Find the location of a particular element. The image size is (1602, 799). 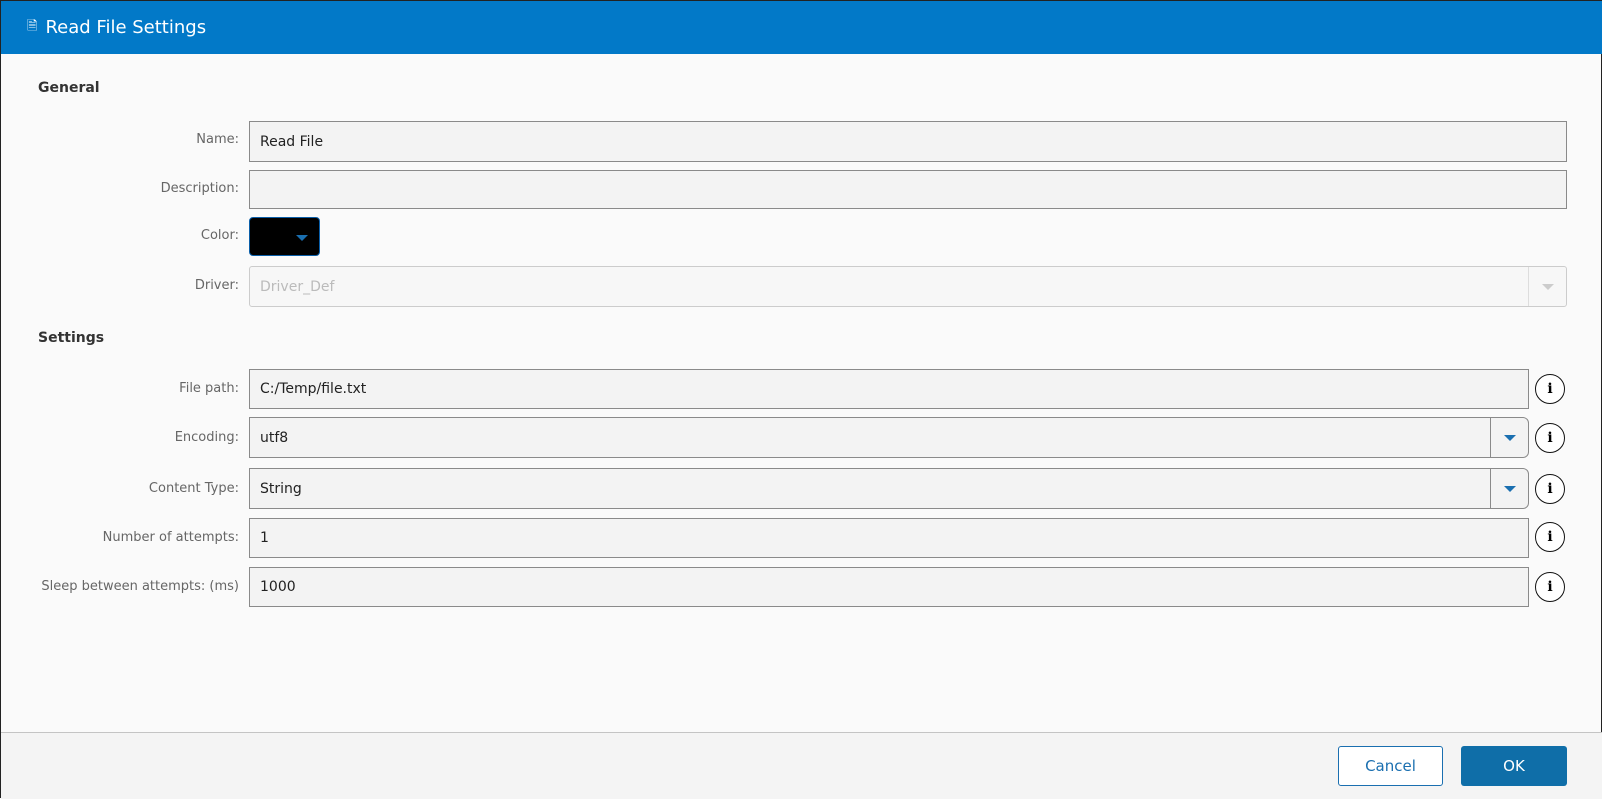

encoding-value: utf8 is located at coordinates (274, 437).